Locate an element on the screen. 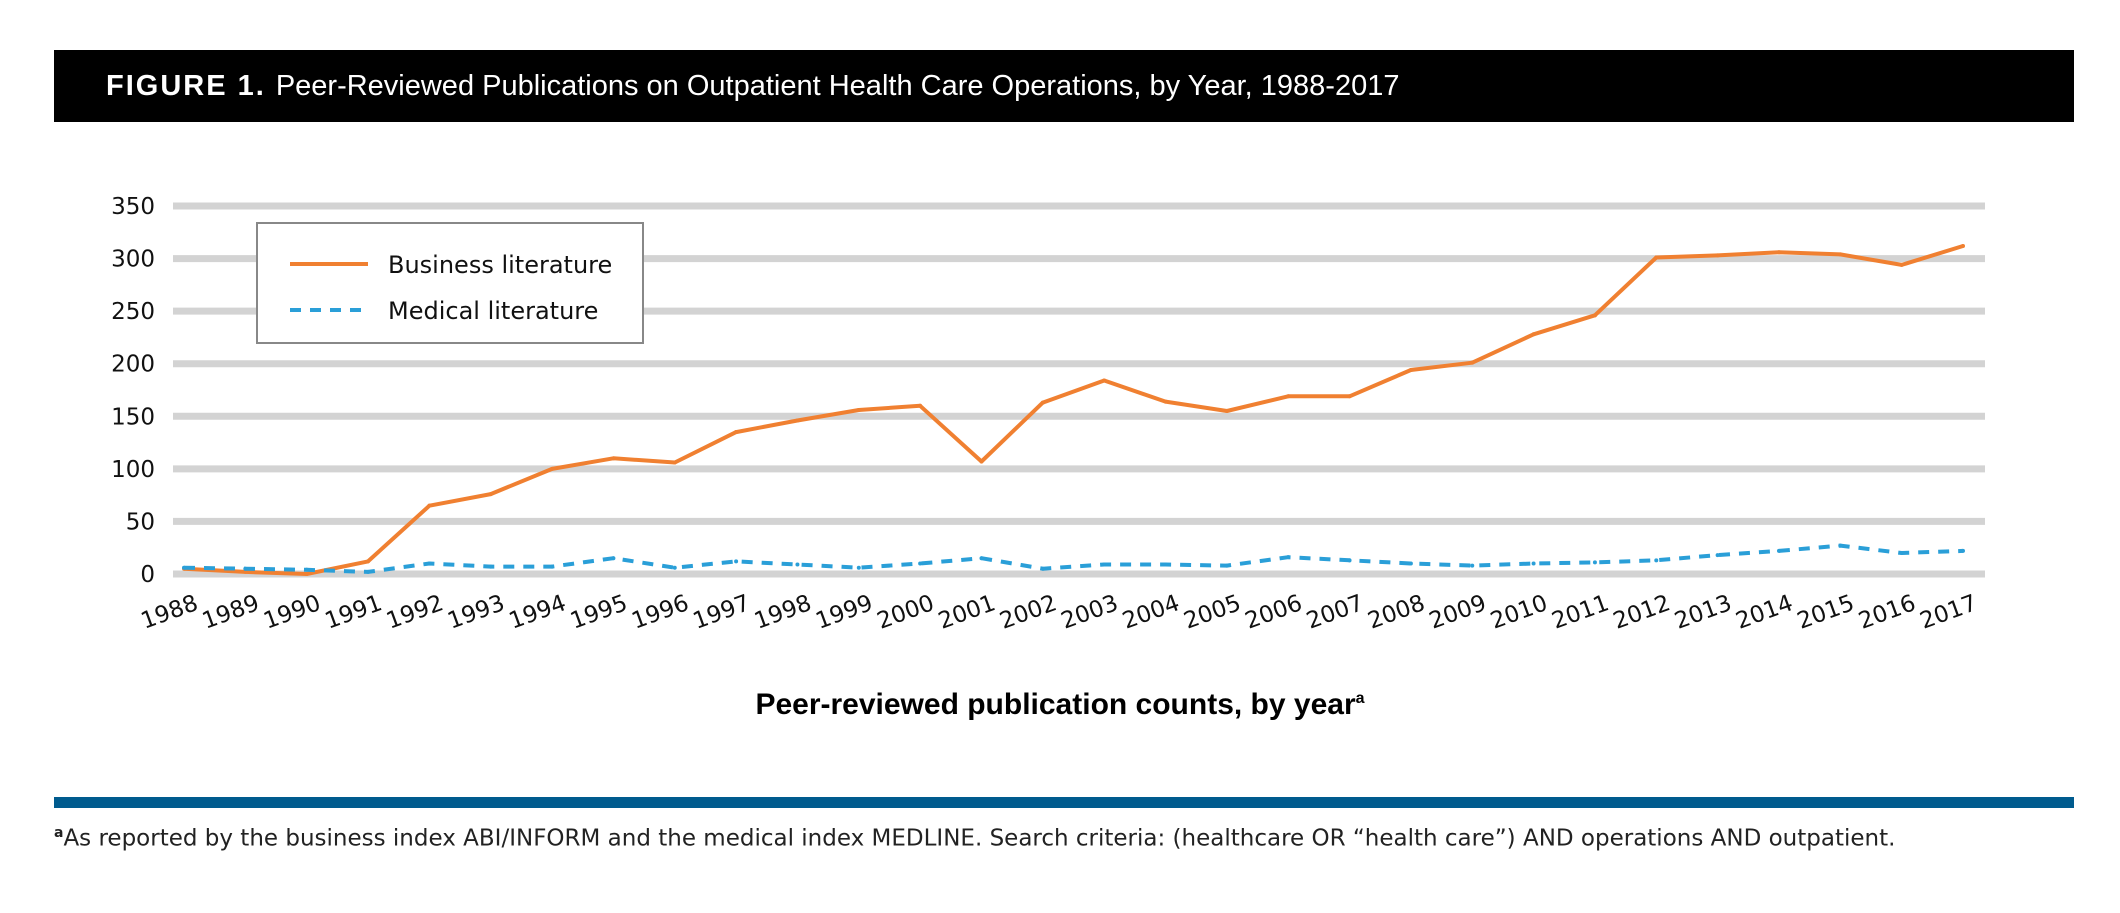 The image size is (2120, 913). x-tick-label: 1996 is located at coordinates (660, 612).